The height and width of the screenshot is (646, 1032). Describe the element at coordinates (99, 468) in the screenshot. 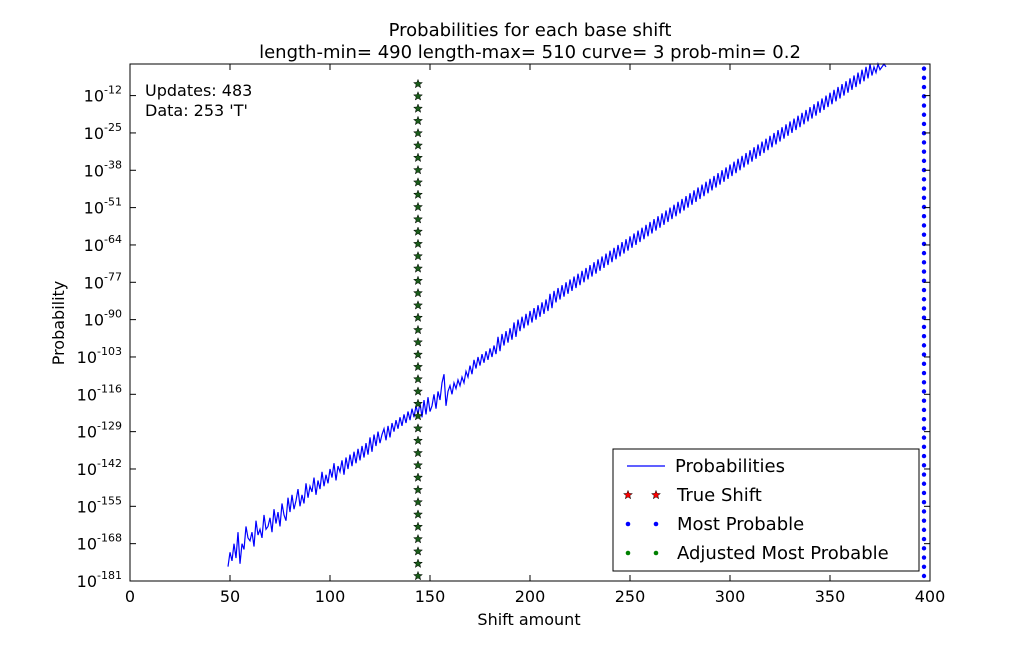

I see `y-tick-label-10: 10-142` at that location.